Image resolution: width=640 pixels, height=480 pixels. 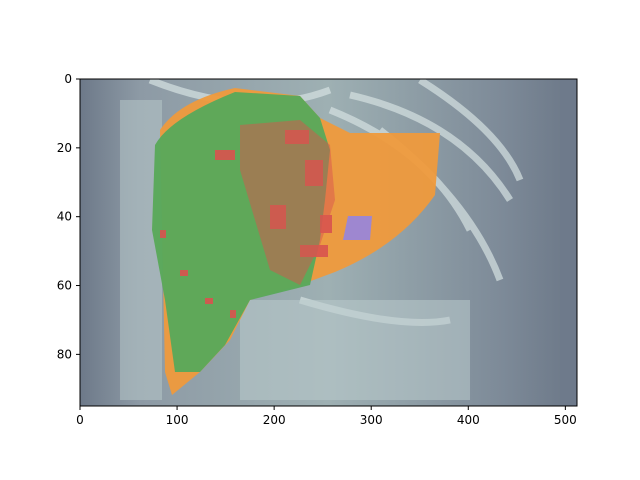 I want to click on y-tick-label: 80, so click(x=64, y=354).